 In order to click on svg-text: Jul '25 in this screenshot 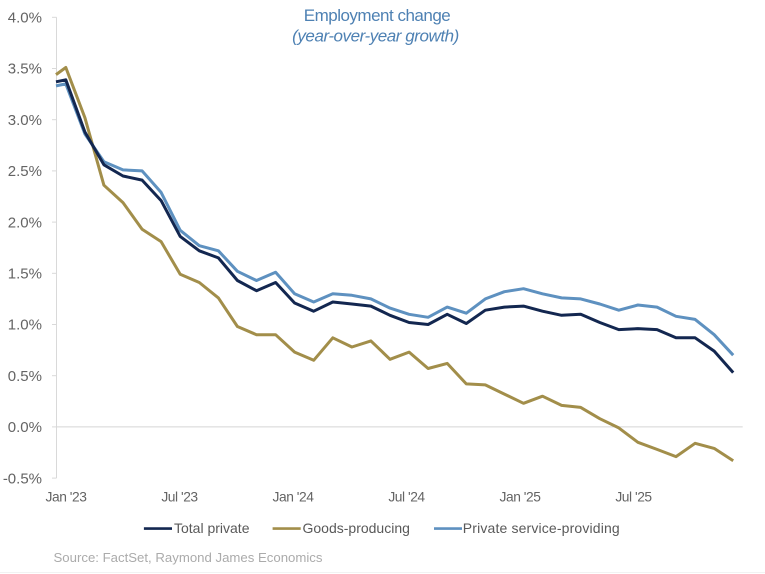, I will do `click(633, 497)`.